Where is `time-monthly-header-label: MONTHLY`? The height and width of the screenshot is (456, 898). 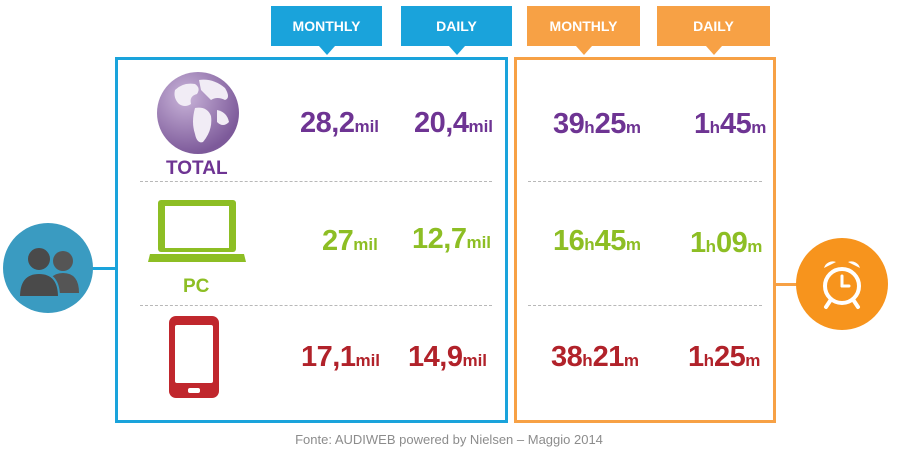
time-monthly-header-label: MONTHLY is located at coordinates (583, 26).